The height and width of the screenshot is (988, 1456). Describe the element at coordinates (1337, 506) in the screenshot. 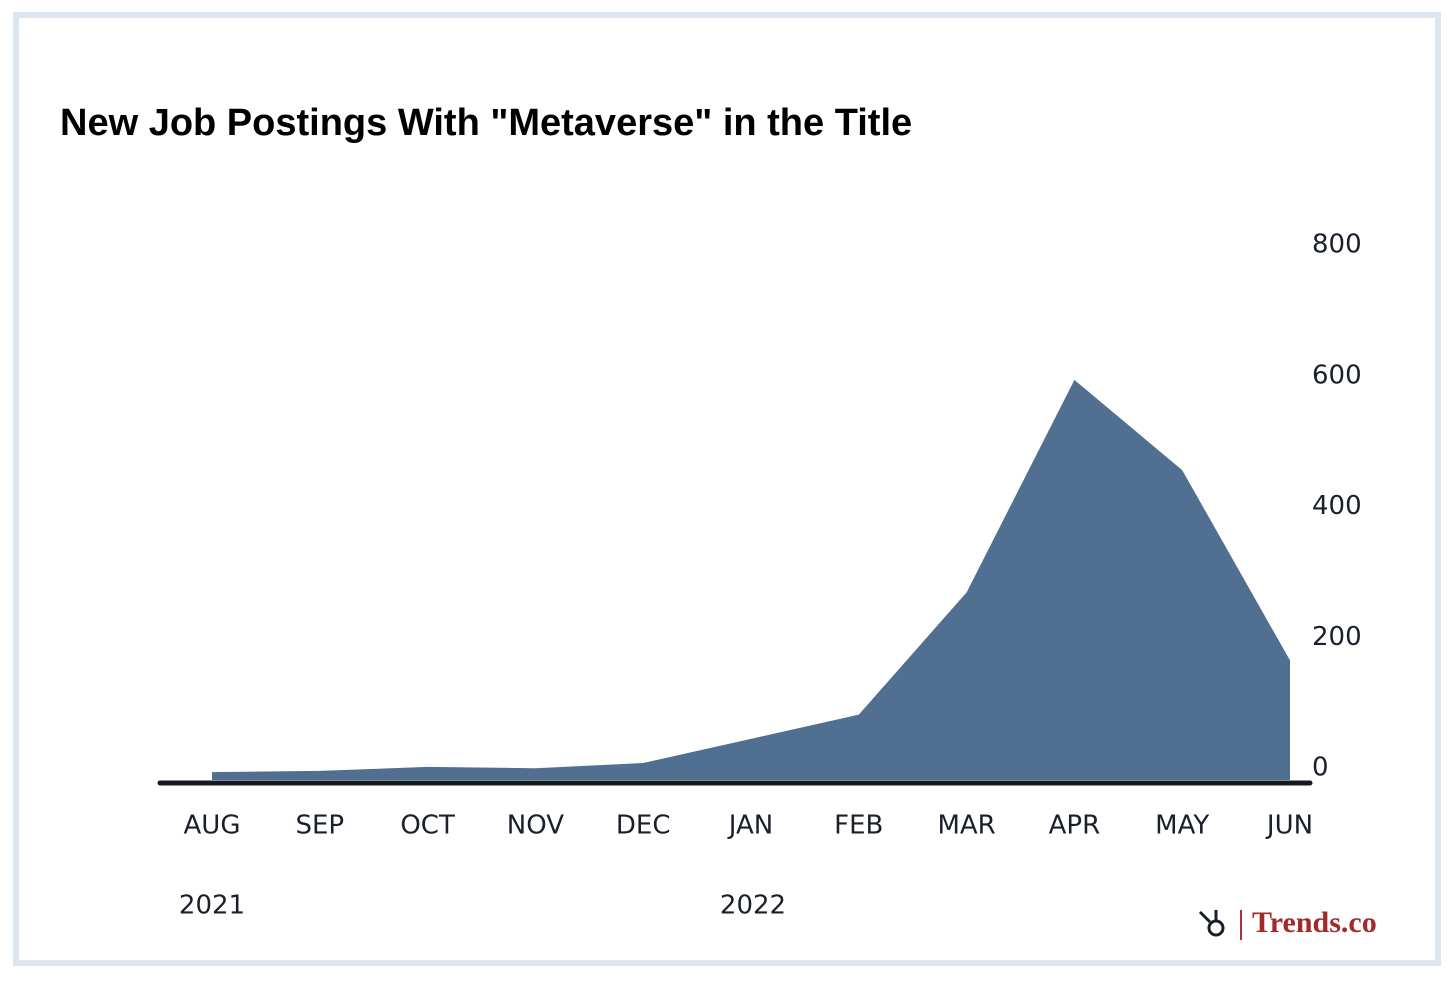

I see `y-tick-label: 400` at that location.